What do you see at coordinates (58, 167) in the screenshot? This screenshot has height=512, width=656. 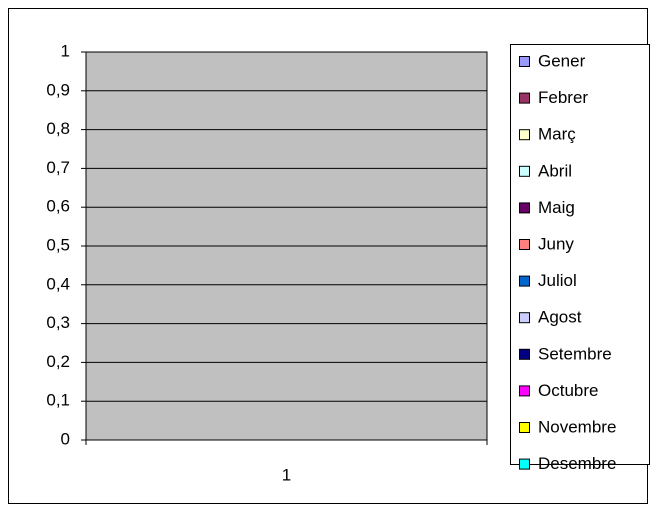 I see `y-tick-label: 0,7` at bounding box center [58, 167].